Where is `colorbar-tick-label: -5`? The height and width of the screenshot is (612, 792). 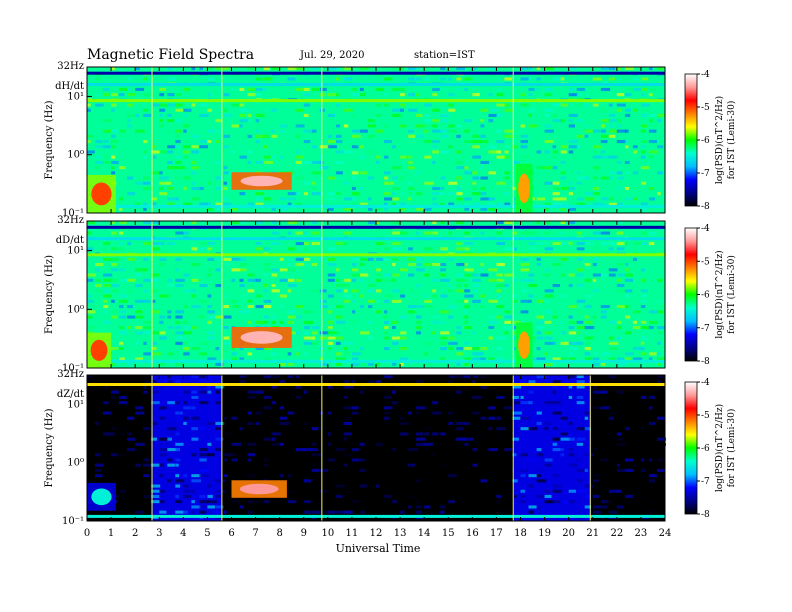 colorbar-tick-label: -5 is located at coordinates (705, 108).